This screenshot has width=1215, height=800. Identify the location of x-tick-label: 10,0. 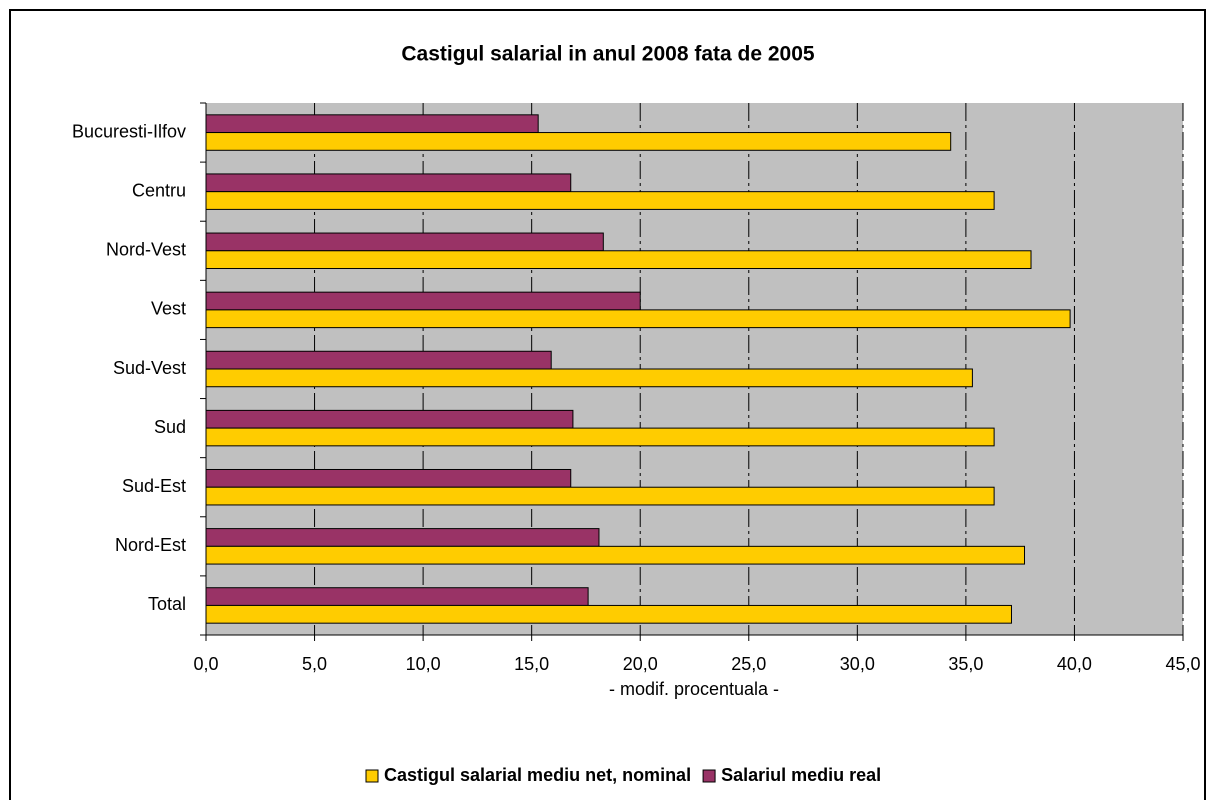
(423, 664).